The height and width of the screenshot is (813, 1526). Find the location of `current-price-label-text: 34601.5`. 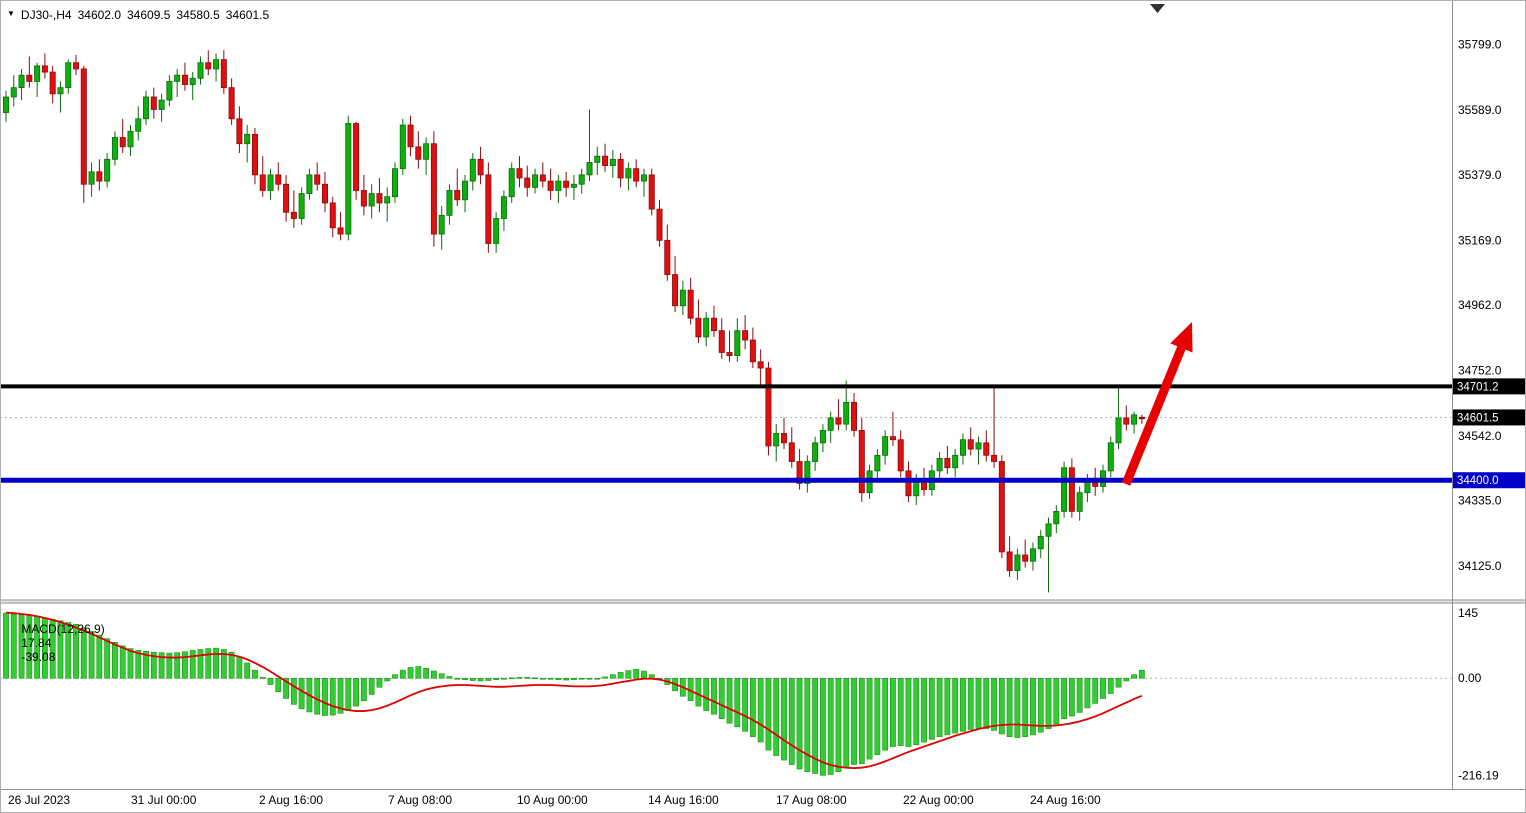

current-price-label-text: 34601.5 is located at coordinates (1478, 418).